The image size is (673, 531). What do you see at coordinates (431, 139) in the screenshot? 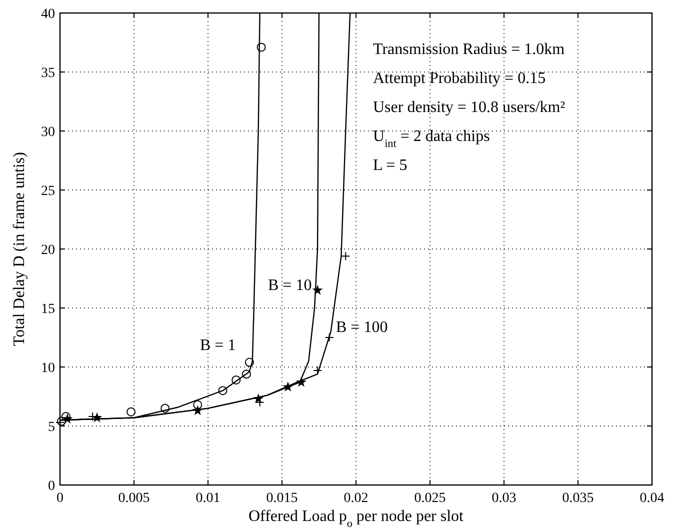
I see `annotation: U$_{int}$ = 2 data chips` at bounding box center [431, 139].